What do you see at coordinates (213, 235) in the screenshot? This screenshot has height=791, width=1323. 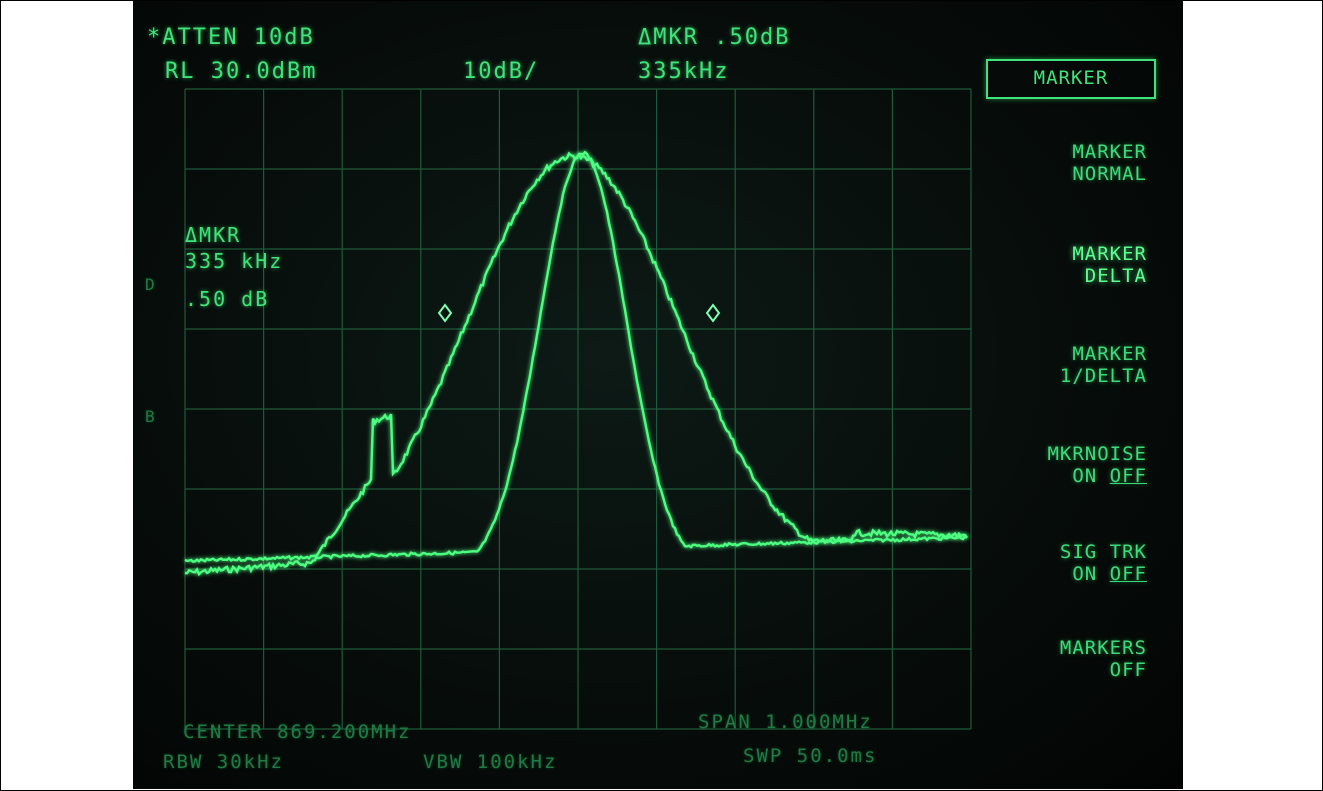 I see `marker-readout-label: ΔMKR` at bounding box center [213, 235].